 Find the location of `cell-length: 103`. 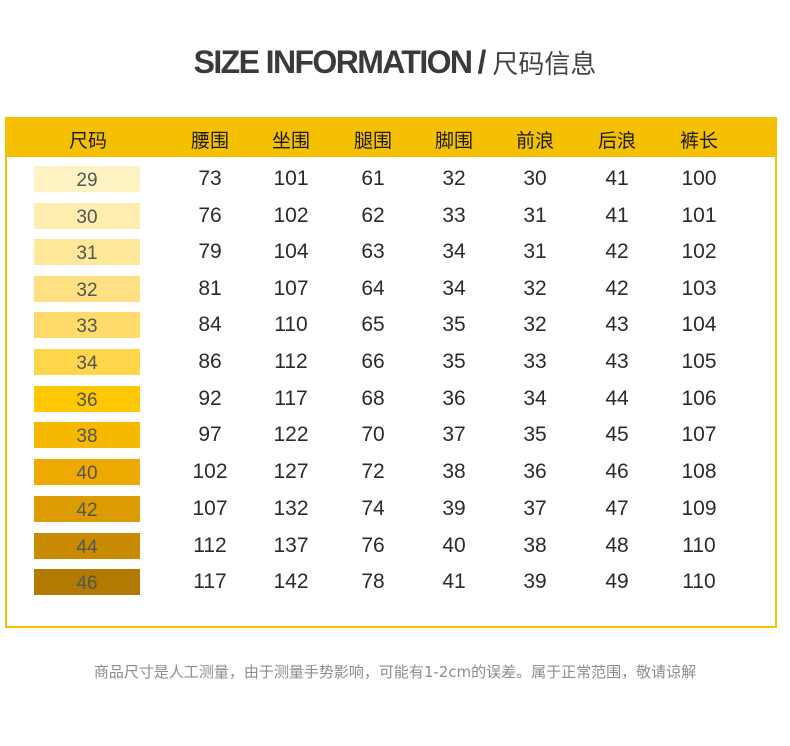

cell-length: 103 is located at coordinates (699, 288).